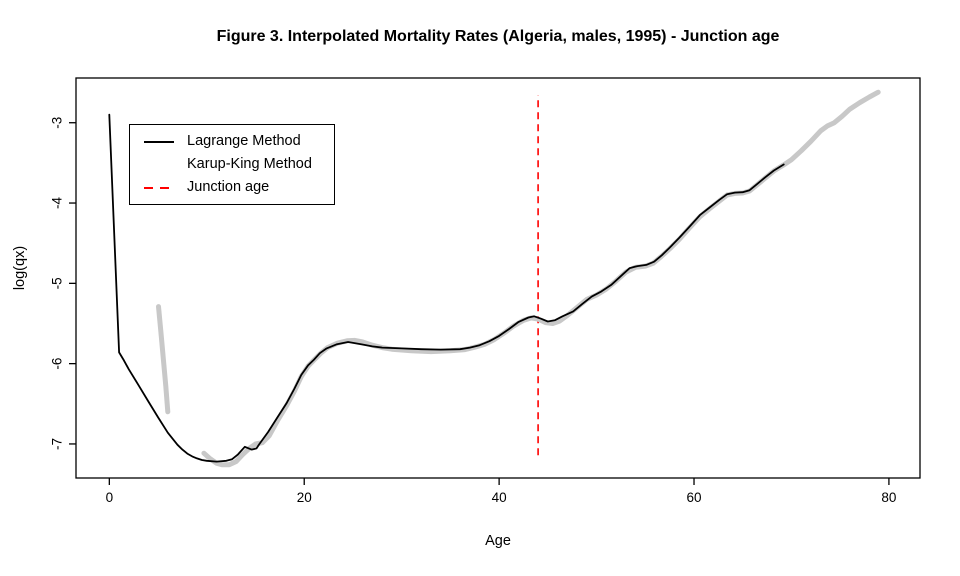 The height and width of the screenshot is (576, 960). What do you see at coordinates (57, 283) in the screenshot?
I see `y-tick-label: -5` at bounding box center [57, 283].